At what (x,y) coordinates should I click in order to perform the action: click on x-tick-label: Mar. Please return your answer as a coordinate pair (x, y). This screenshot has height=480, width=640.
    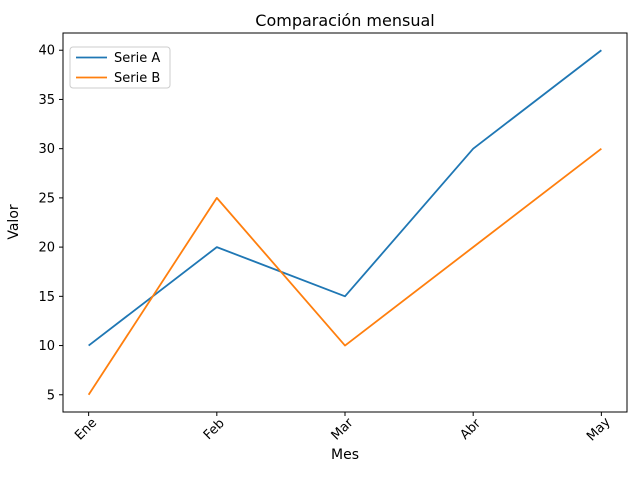
    Looking at the image, I should click on (343, 429).